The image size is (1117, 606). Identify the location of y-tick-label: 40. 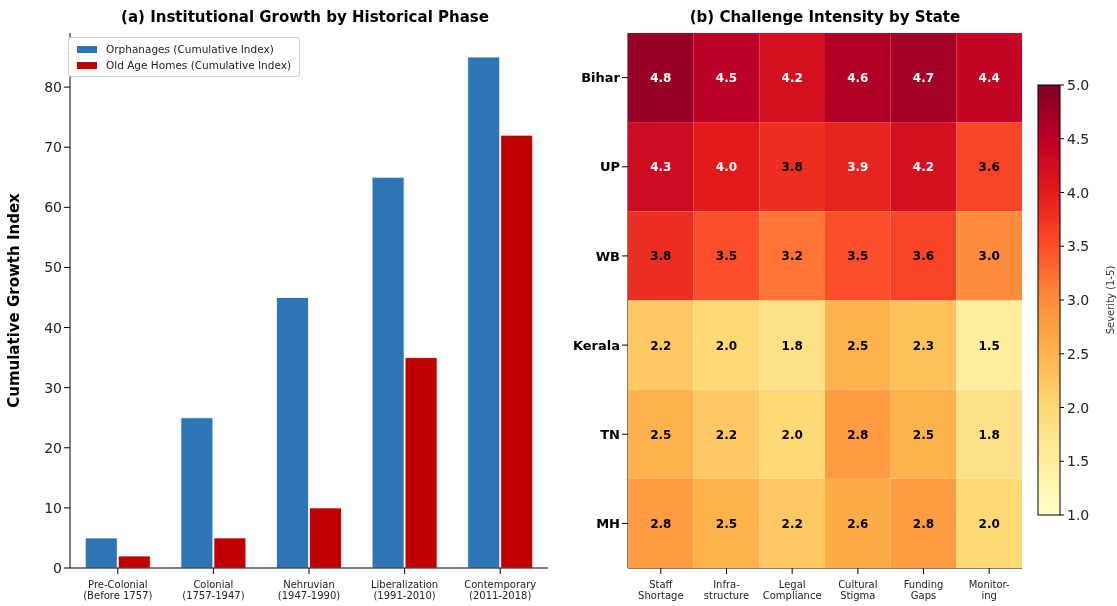
(53, 327).